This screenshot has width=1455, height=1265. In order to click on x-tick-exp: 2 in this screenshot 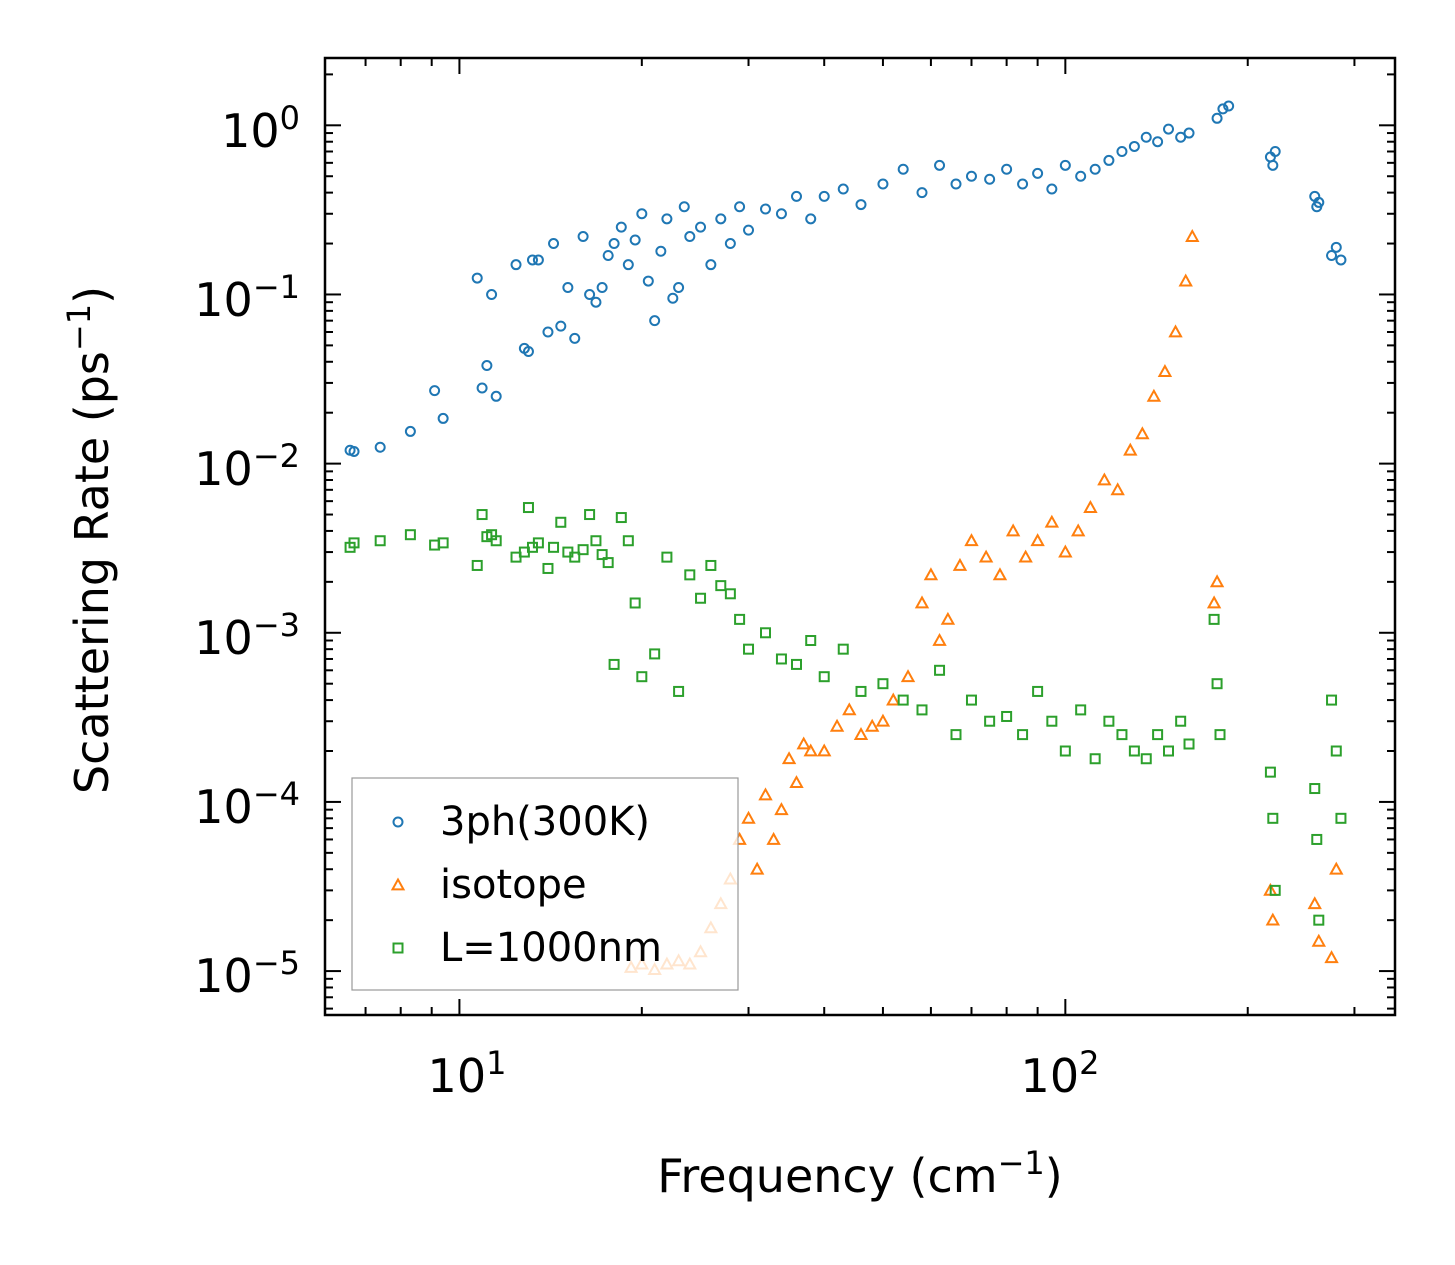, I will do `click(1089, 1063)`.